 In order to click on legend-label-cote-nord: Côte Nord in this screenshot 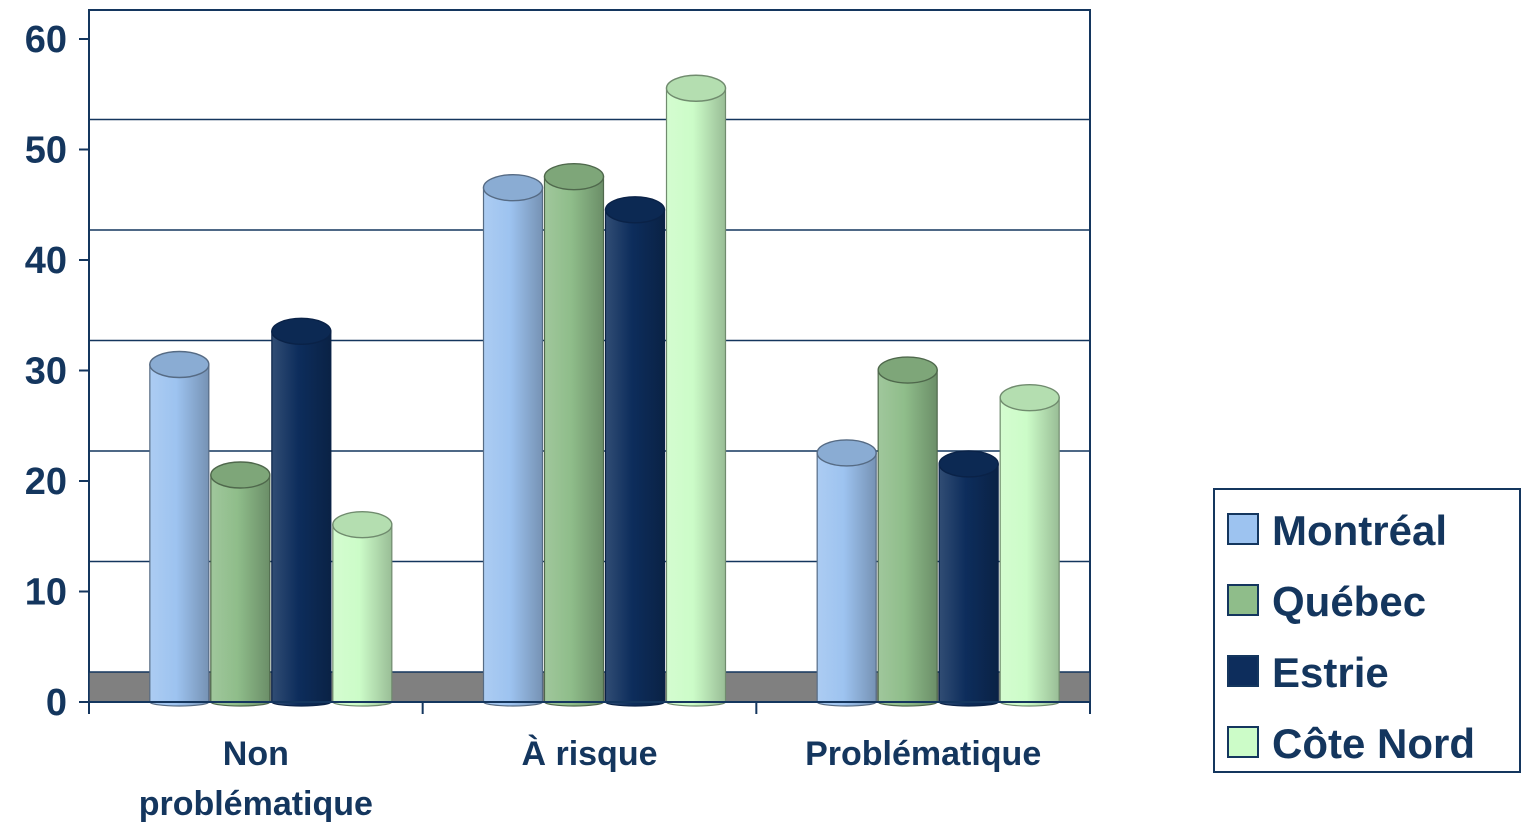, I will do `click(1373, 743)`.